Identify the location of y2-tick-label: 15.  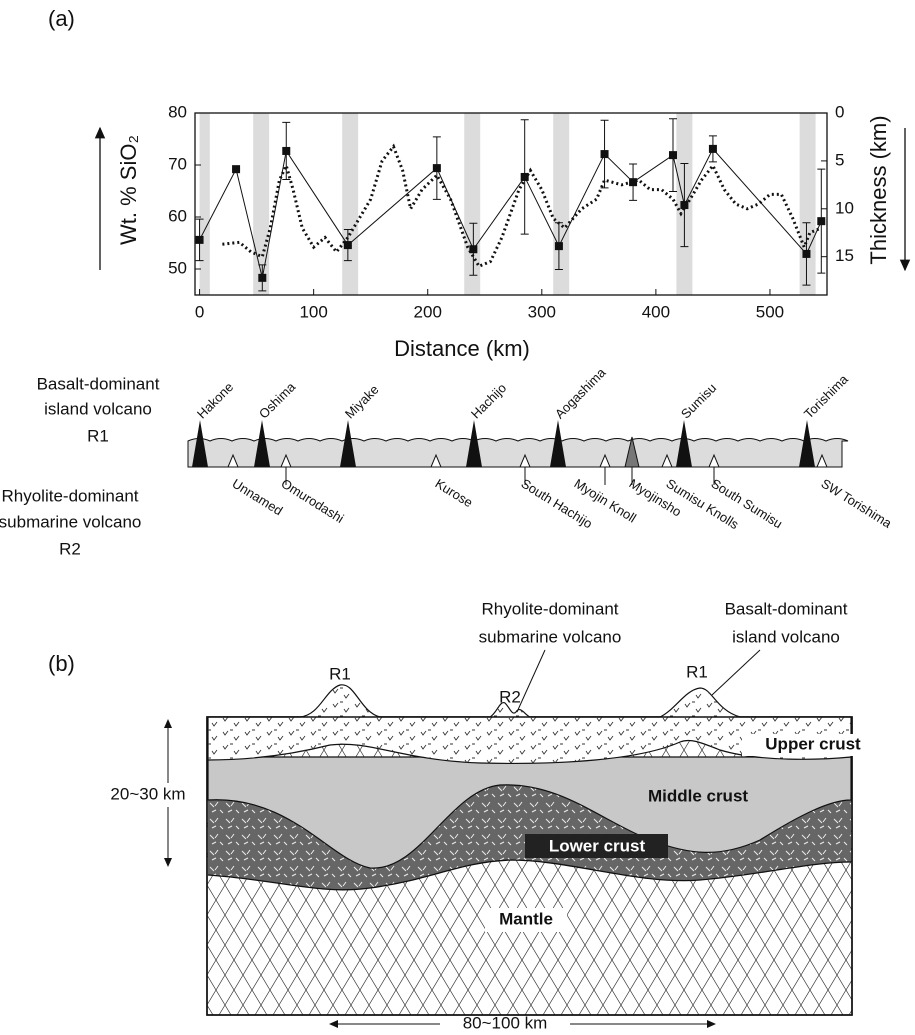
(844, 255).